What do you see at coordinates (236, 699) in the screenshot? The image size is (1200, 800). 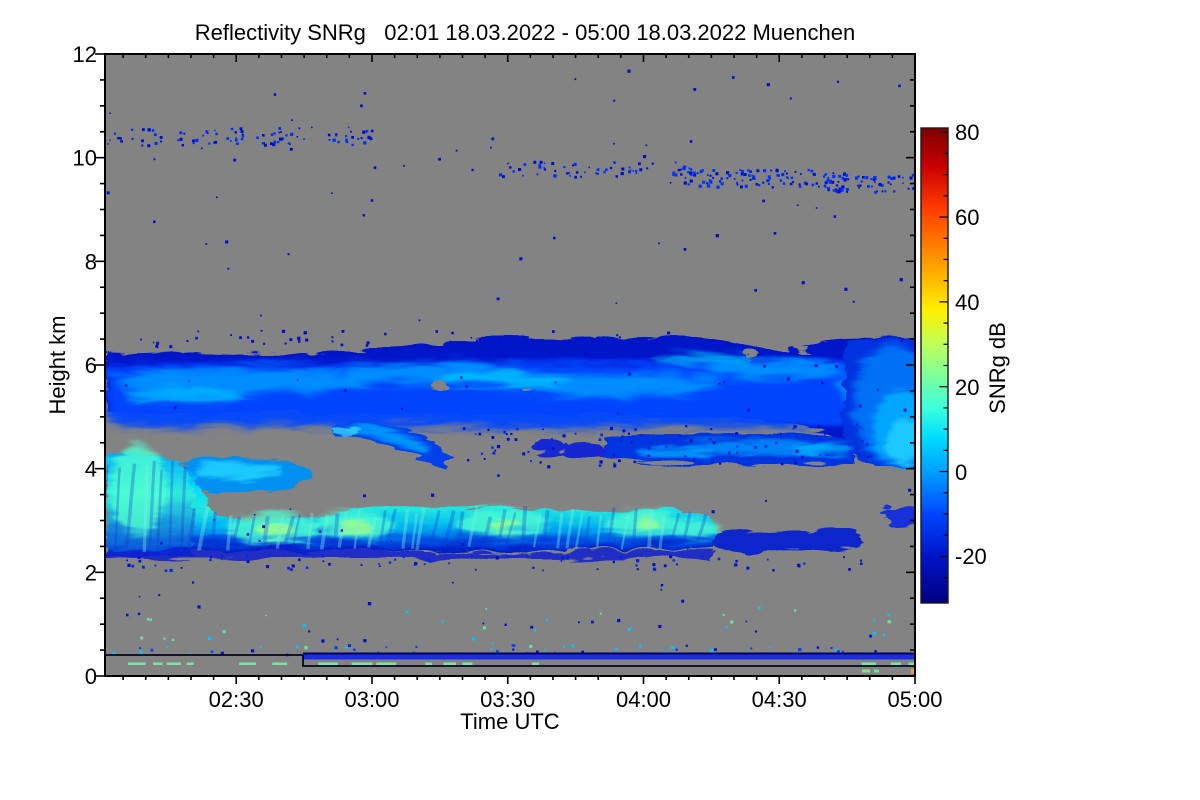 I see `x-tick-0230: 02:30` at bounding box center [236, 699].